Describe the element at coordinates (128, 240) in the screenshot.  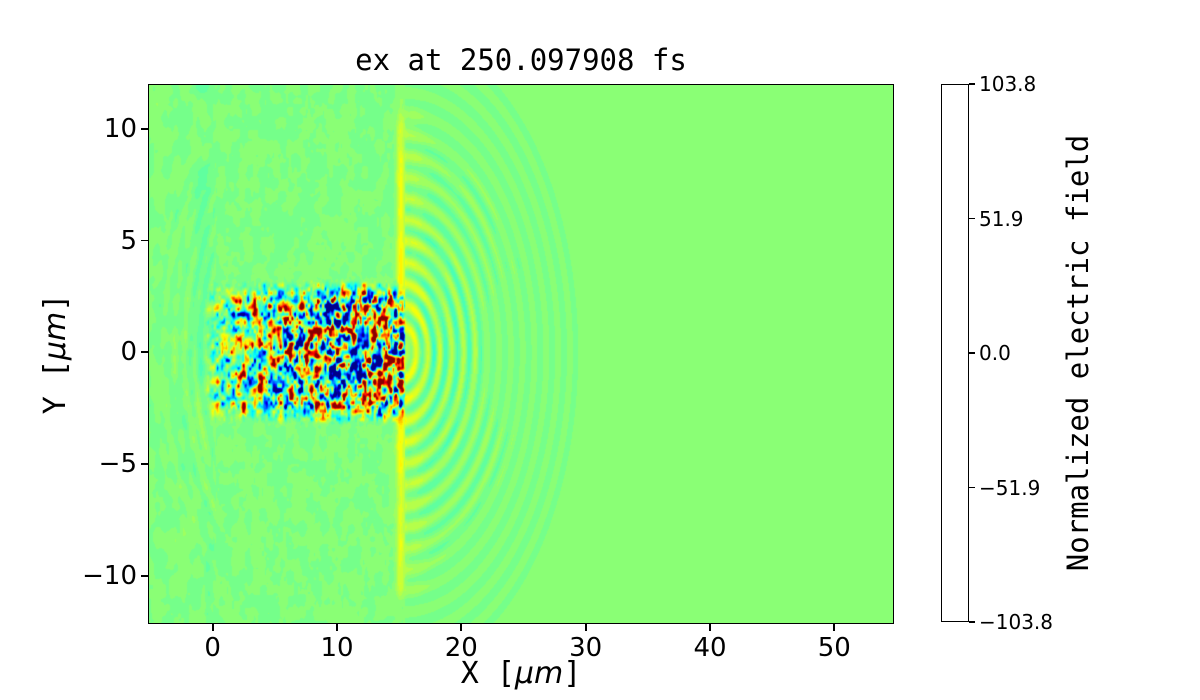
I see `y-tick-label: 5` at that location.